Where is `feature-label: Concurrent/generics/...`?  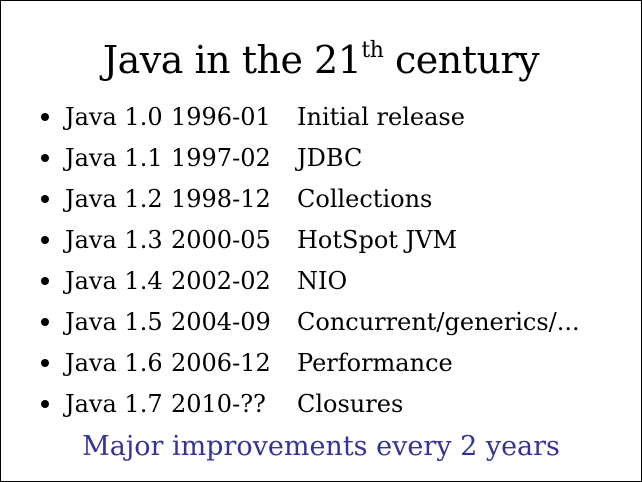
feature-label: Concurrent/generics/... is located at coordinates (438, 322).